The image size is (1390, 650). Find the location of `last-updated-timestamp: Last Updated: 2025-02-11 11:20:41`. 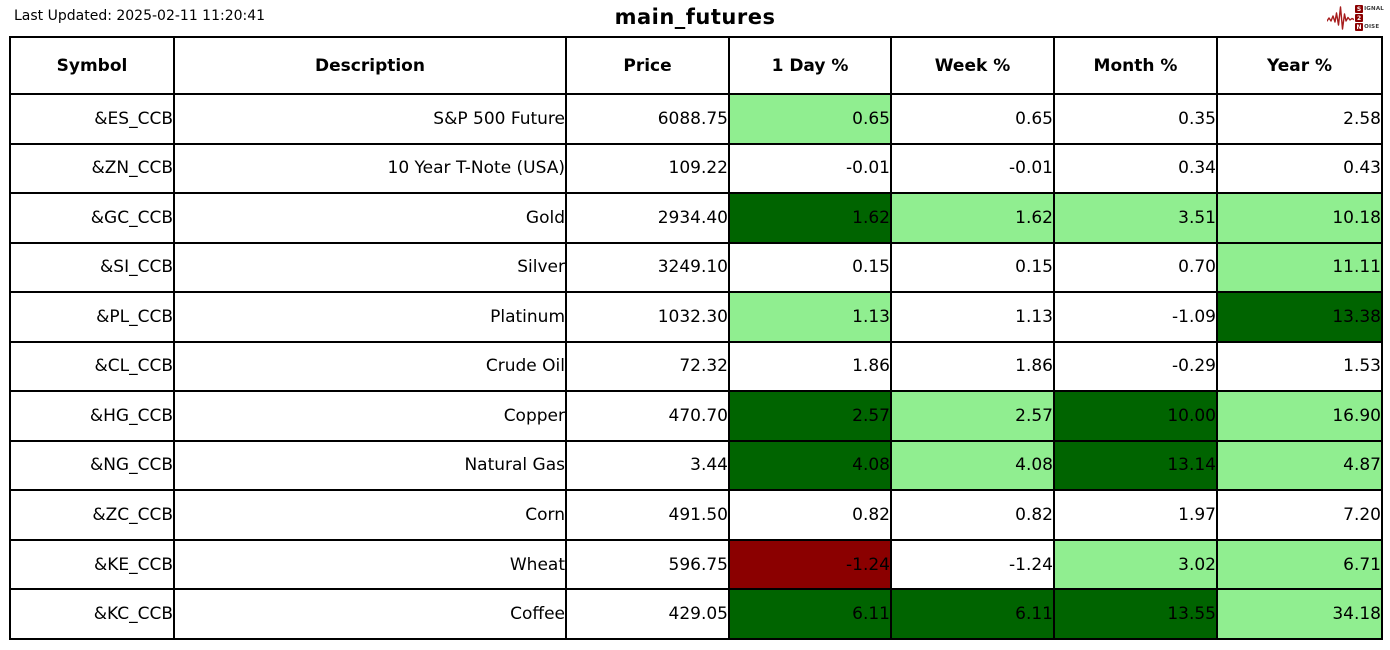

last-updated-timestamp: Last Updated: 2025-02-11 11:20:41 is located at coordinates (140, 16).